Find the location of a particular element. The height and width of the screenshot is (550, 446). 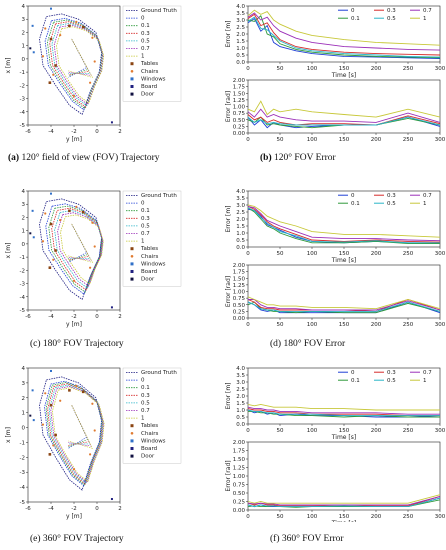

trajectory-inner-0.3 is located at coordinates (79, 242).